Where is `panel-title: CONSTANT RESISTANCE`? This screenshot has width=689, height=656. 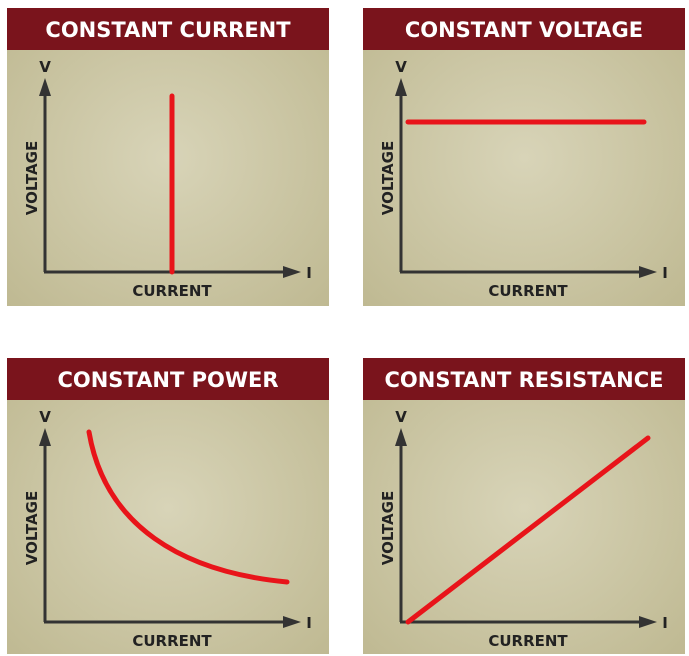
panel-title: CONSTANT RESISTANCE is located at coordinates (524, 380).